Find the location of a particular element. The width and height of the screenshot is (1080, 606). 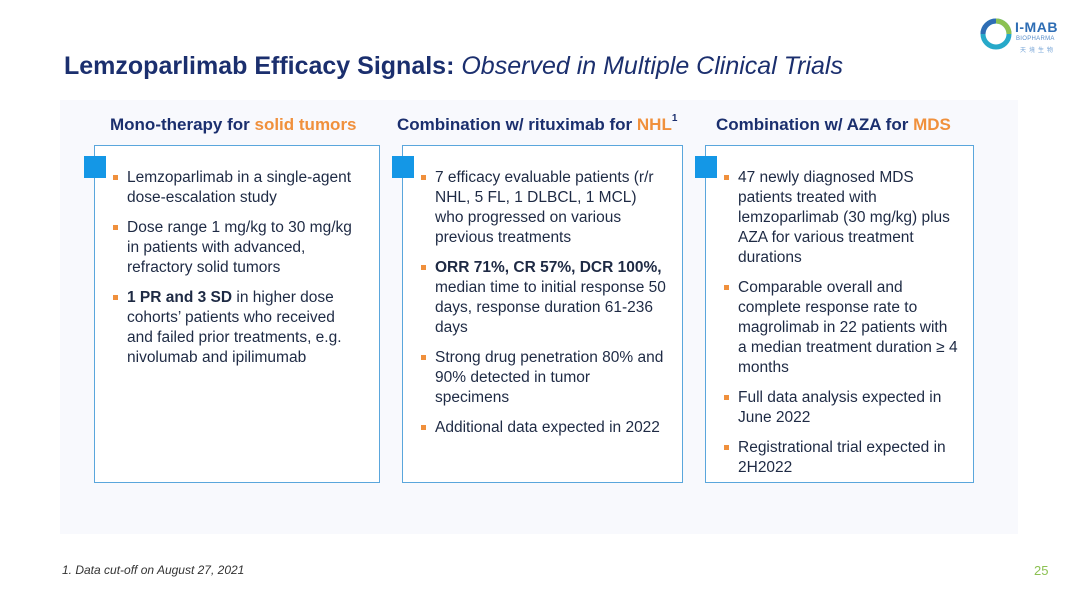

footnote-marker: 1 is located at coordinates (674, 118).